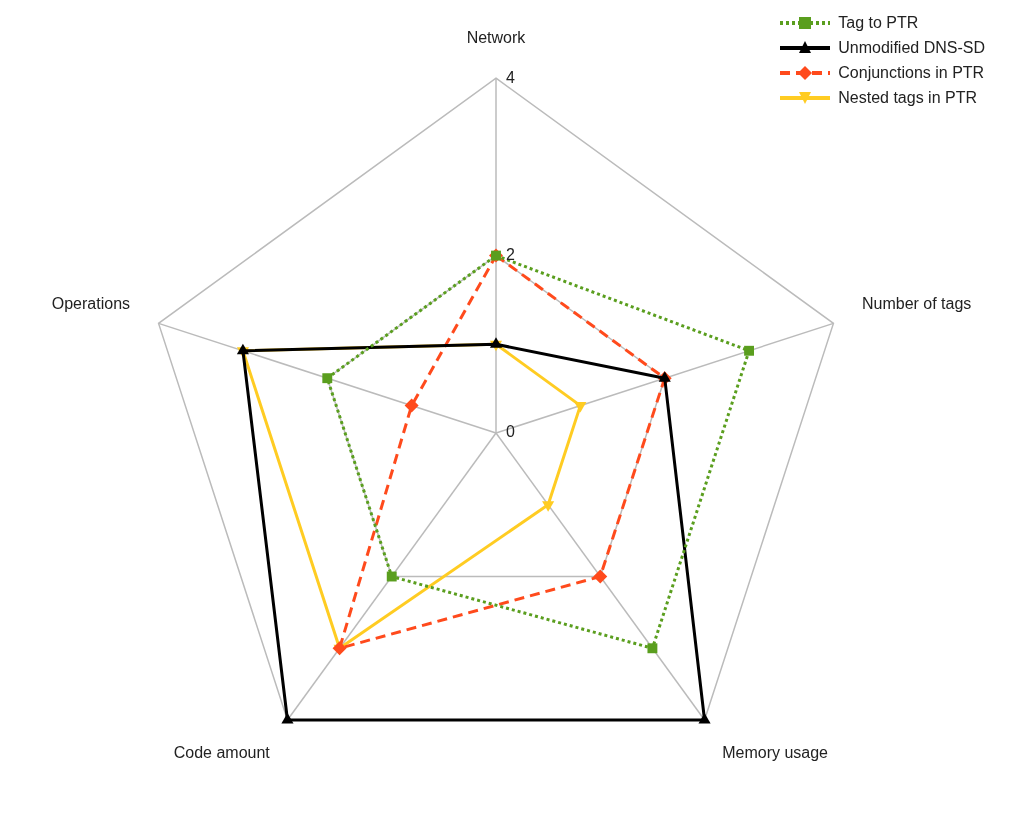  Describe the element at coordinates (911, 47) in the screenshot. I see `legend-label: Unmodified DNS-SD` at that location.